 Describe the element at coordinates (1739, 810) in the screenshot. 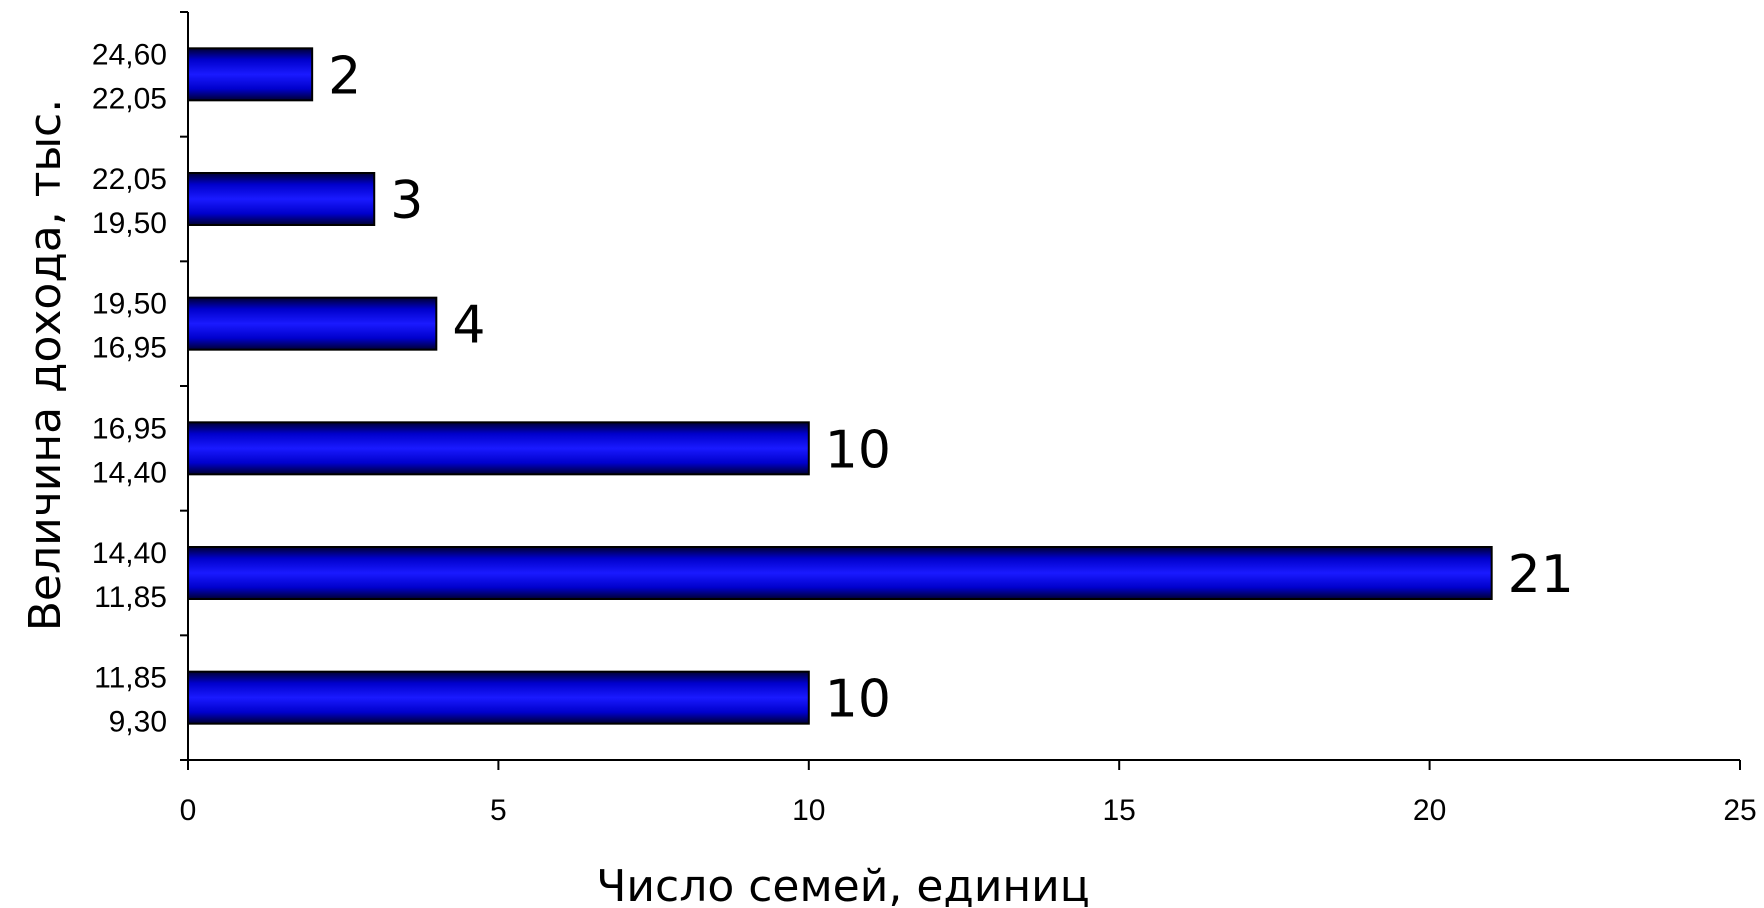

I see `x-tick-label: 25` at that location.